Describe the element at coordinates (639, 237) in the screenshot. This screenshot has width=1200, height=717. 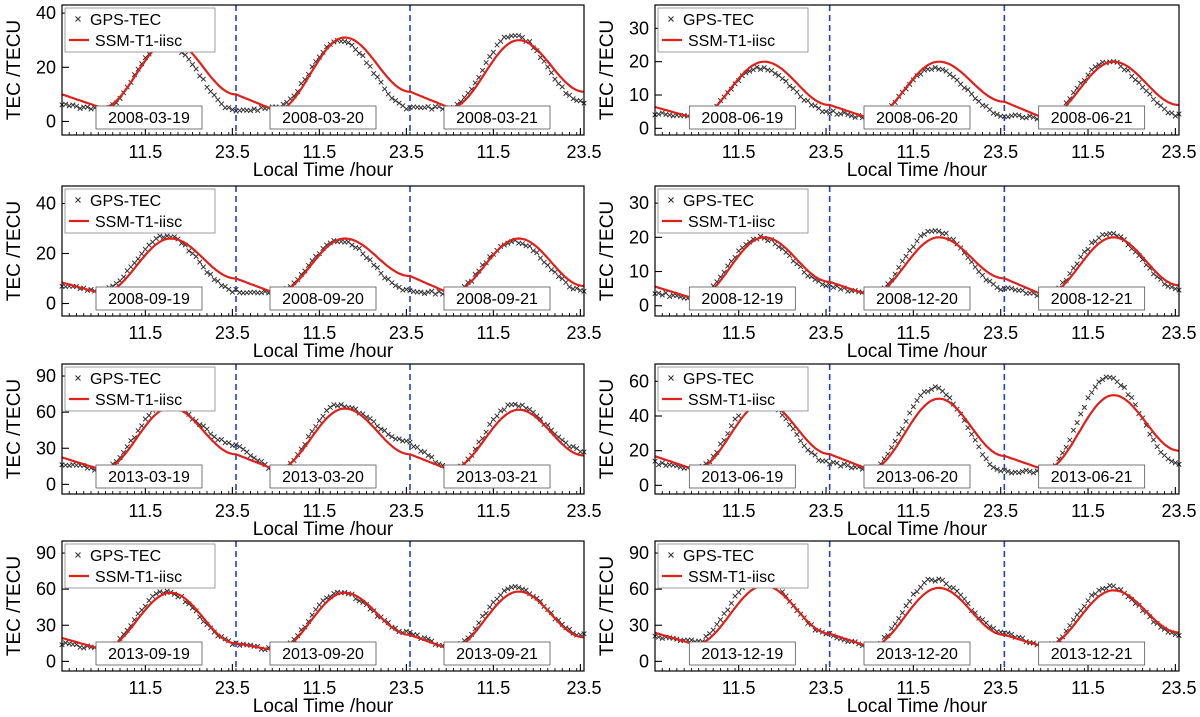
I see `y-tick-label: 20` at that location.